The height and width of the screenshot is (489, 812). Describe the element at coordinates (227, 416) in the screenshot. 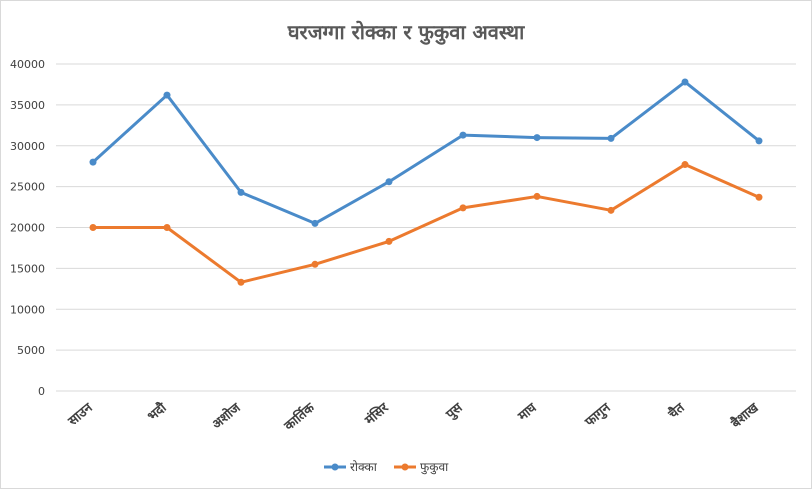

I see `x-tick-label: अशोज` at that location.